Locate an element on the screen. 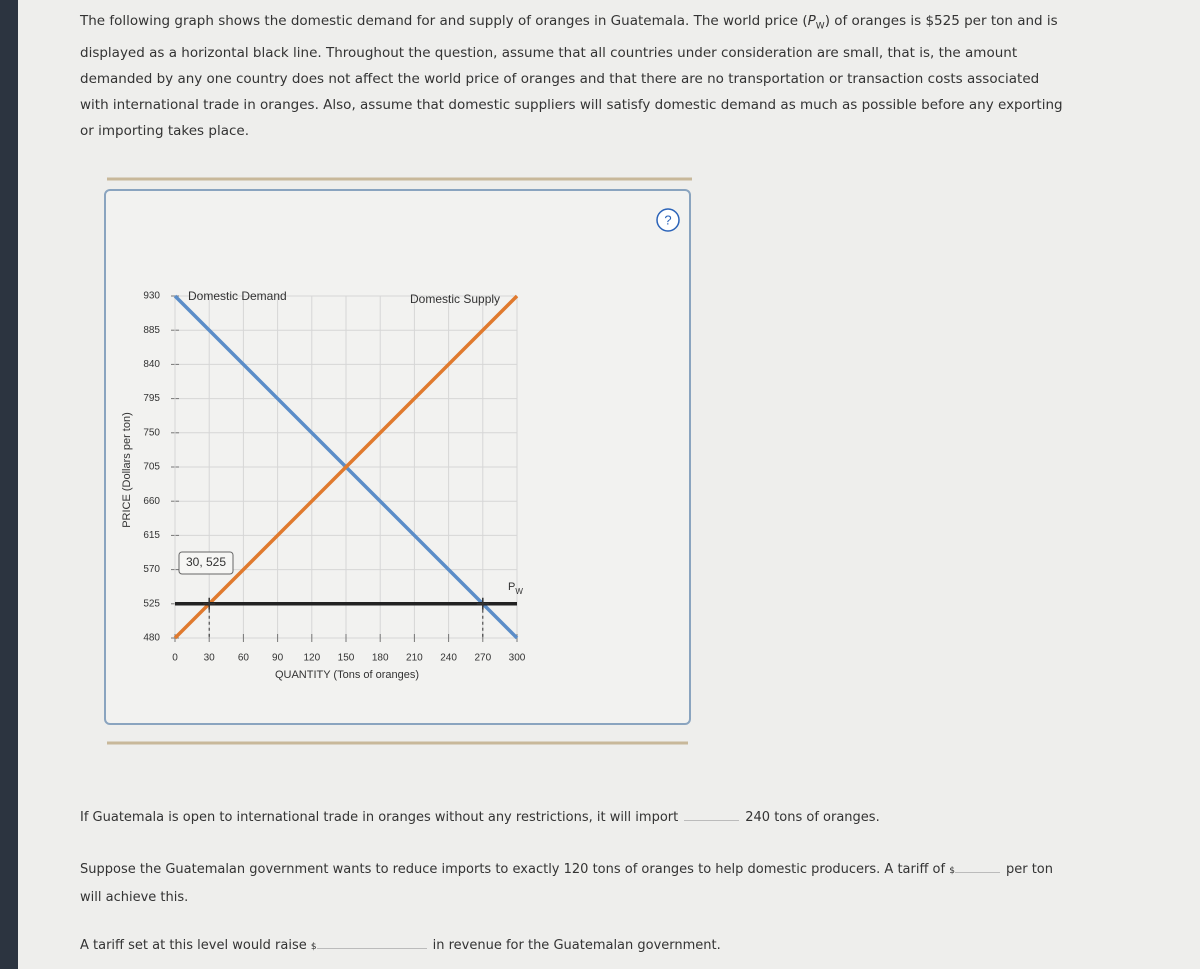  q3-text: A tariff set at this level would raise is located at coordinates (193, 945).